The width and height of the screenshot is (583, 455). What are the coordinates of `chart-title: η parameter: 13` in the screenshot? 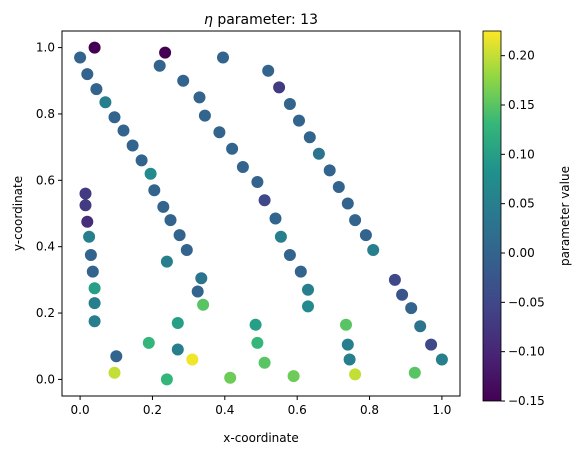 It's located at (261, 20).